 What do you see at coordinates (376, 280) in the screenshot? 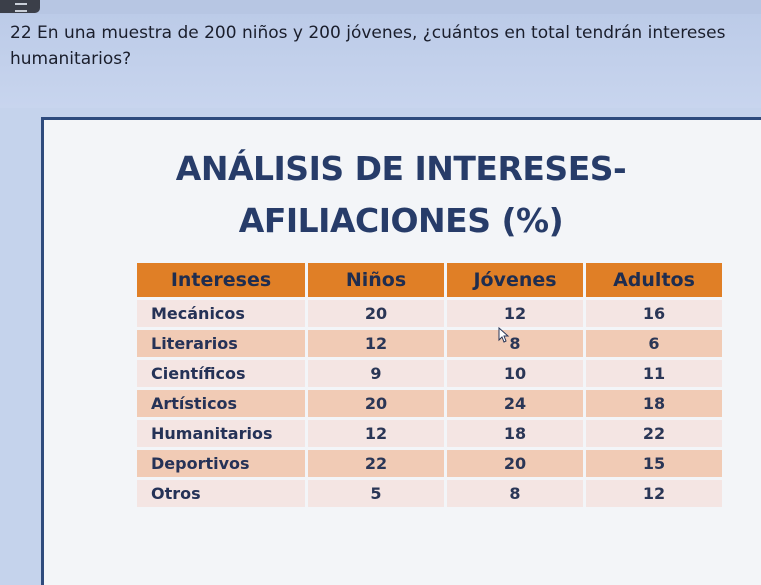
I see `header-ninos: Niños` at bounding box center [376, 280].